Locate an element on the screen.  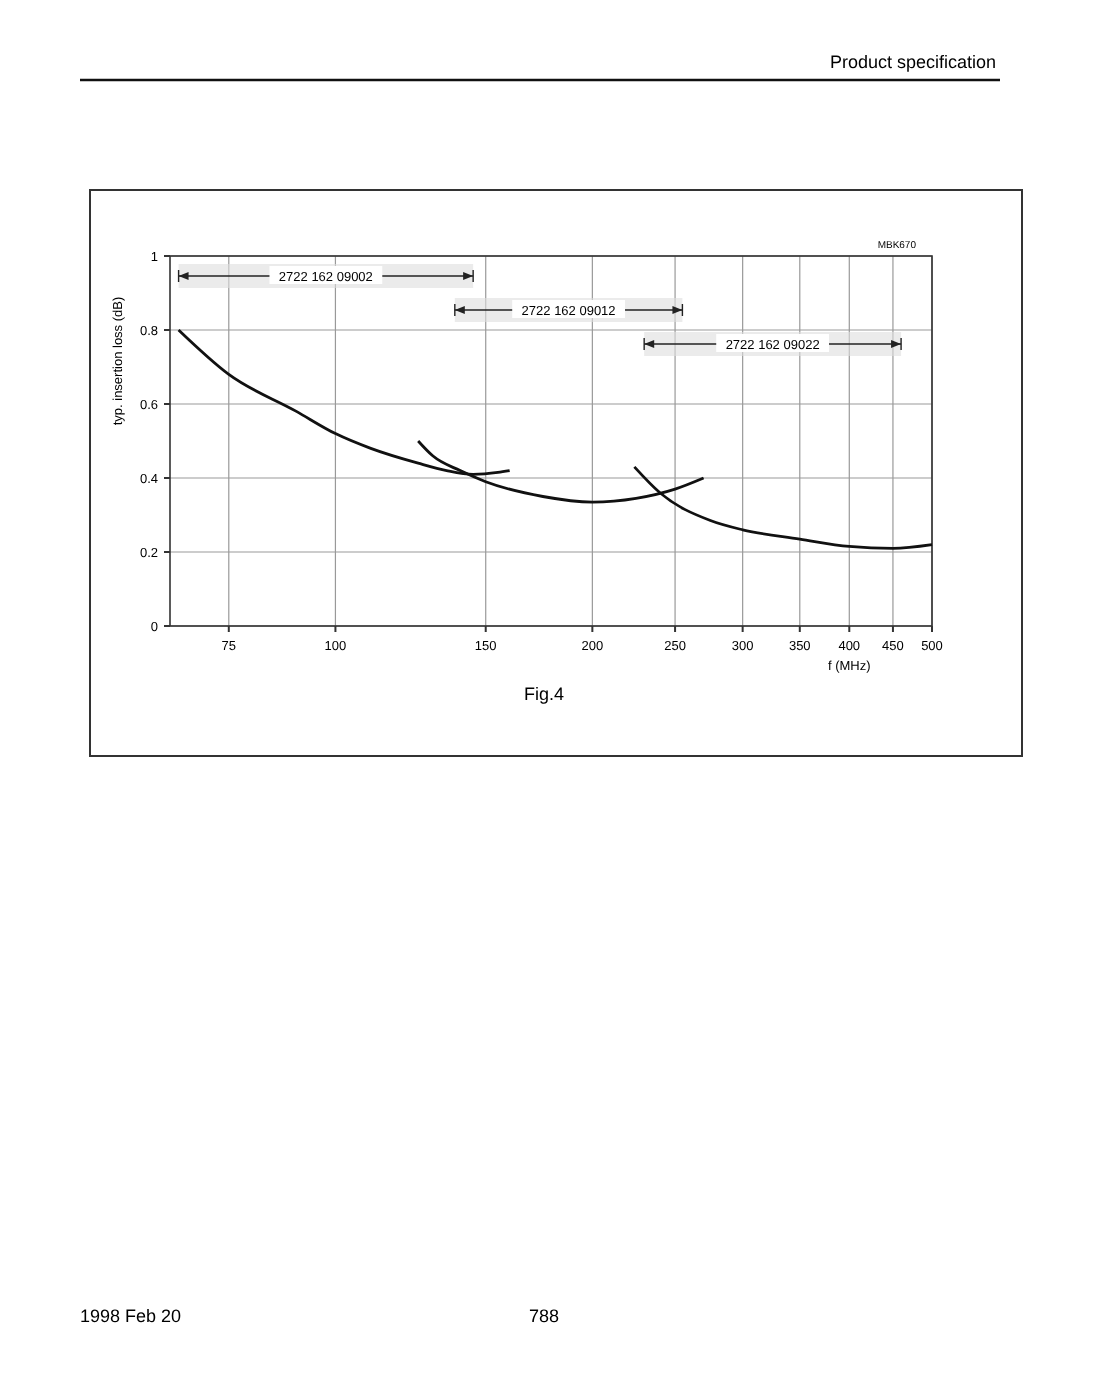
caption: Fig.4 is located at coordinates (544, 694).